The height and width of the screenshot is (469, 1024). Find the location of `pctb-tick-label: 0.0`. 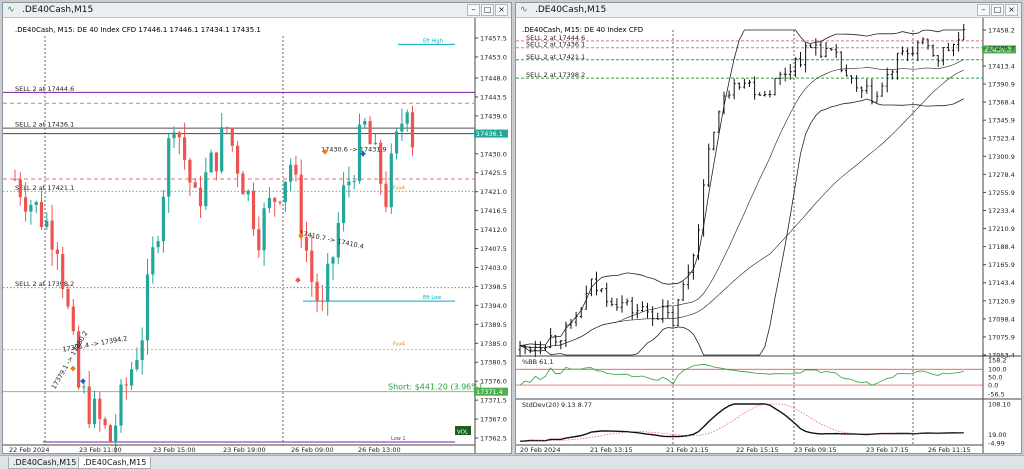

pctb-tick-label: 0.0 is located at coordinates (993, 386).